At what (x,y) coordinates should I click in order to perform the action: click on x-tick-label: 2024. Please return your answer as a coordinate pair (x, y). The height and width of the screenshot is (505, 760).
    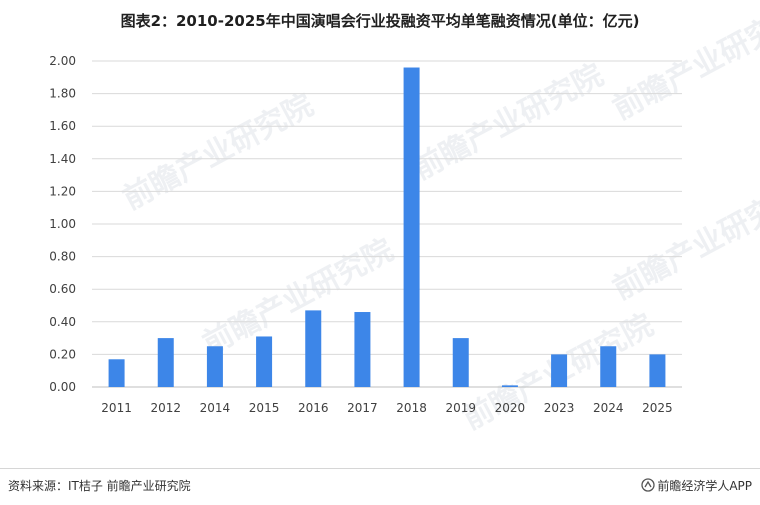
    Looking at the image, I should click on (608, 408).